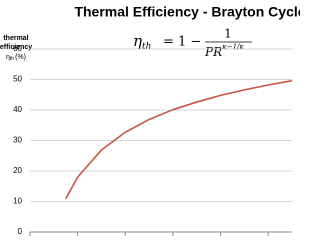 Image resolution: width=320 pixels, height=240 pixels. Describe the element at coordinates (142, 42) in the screenshot. I see `formula-lhs: ηth` at that location.